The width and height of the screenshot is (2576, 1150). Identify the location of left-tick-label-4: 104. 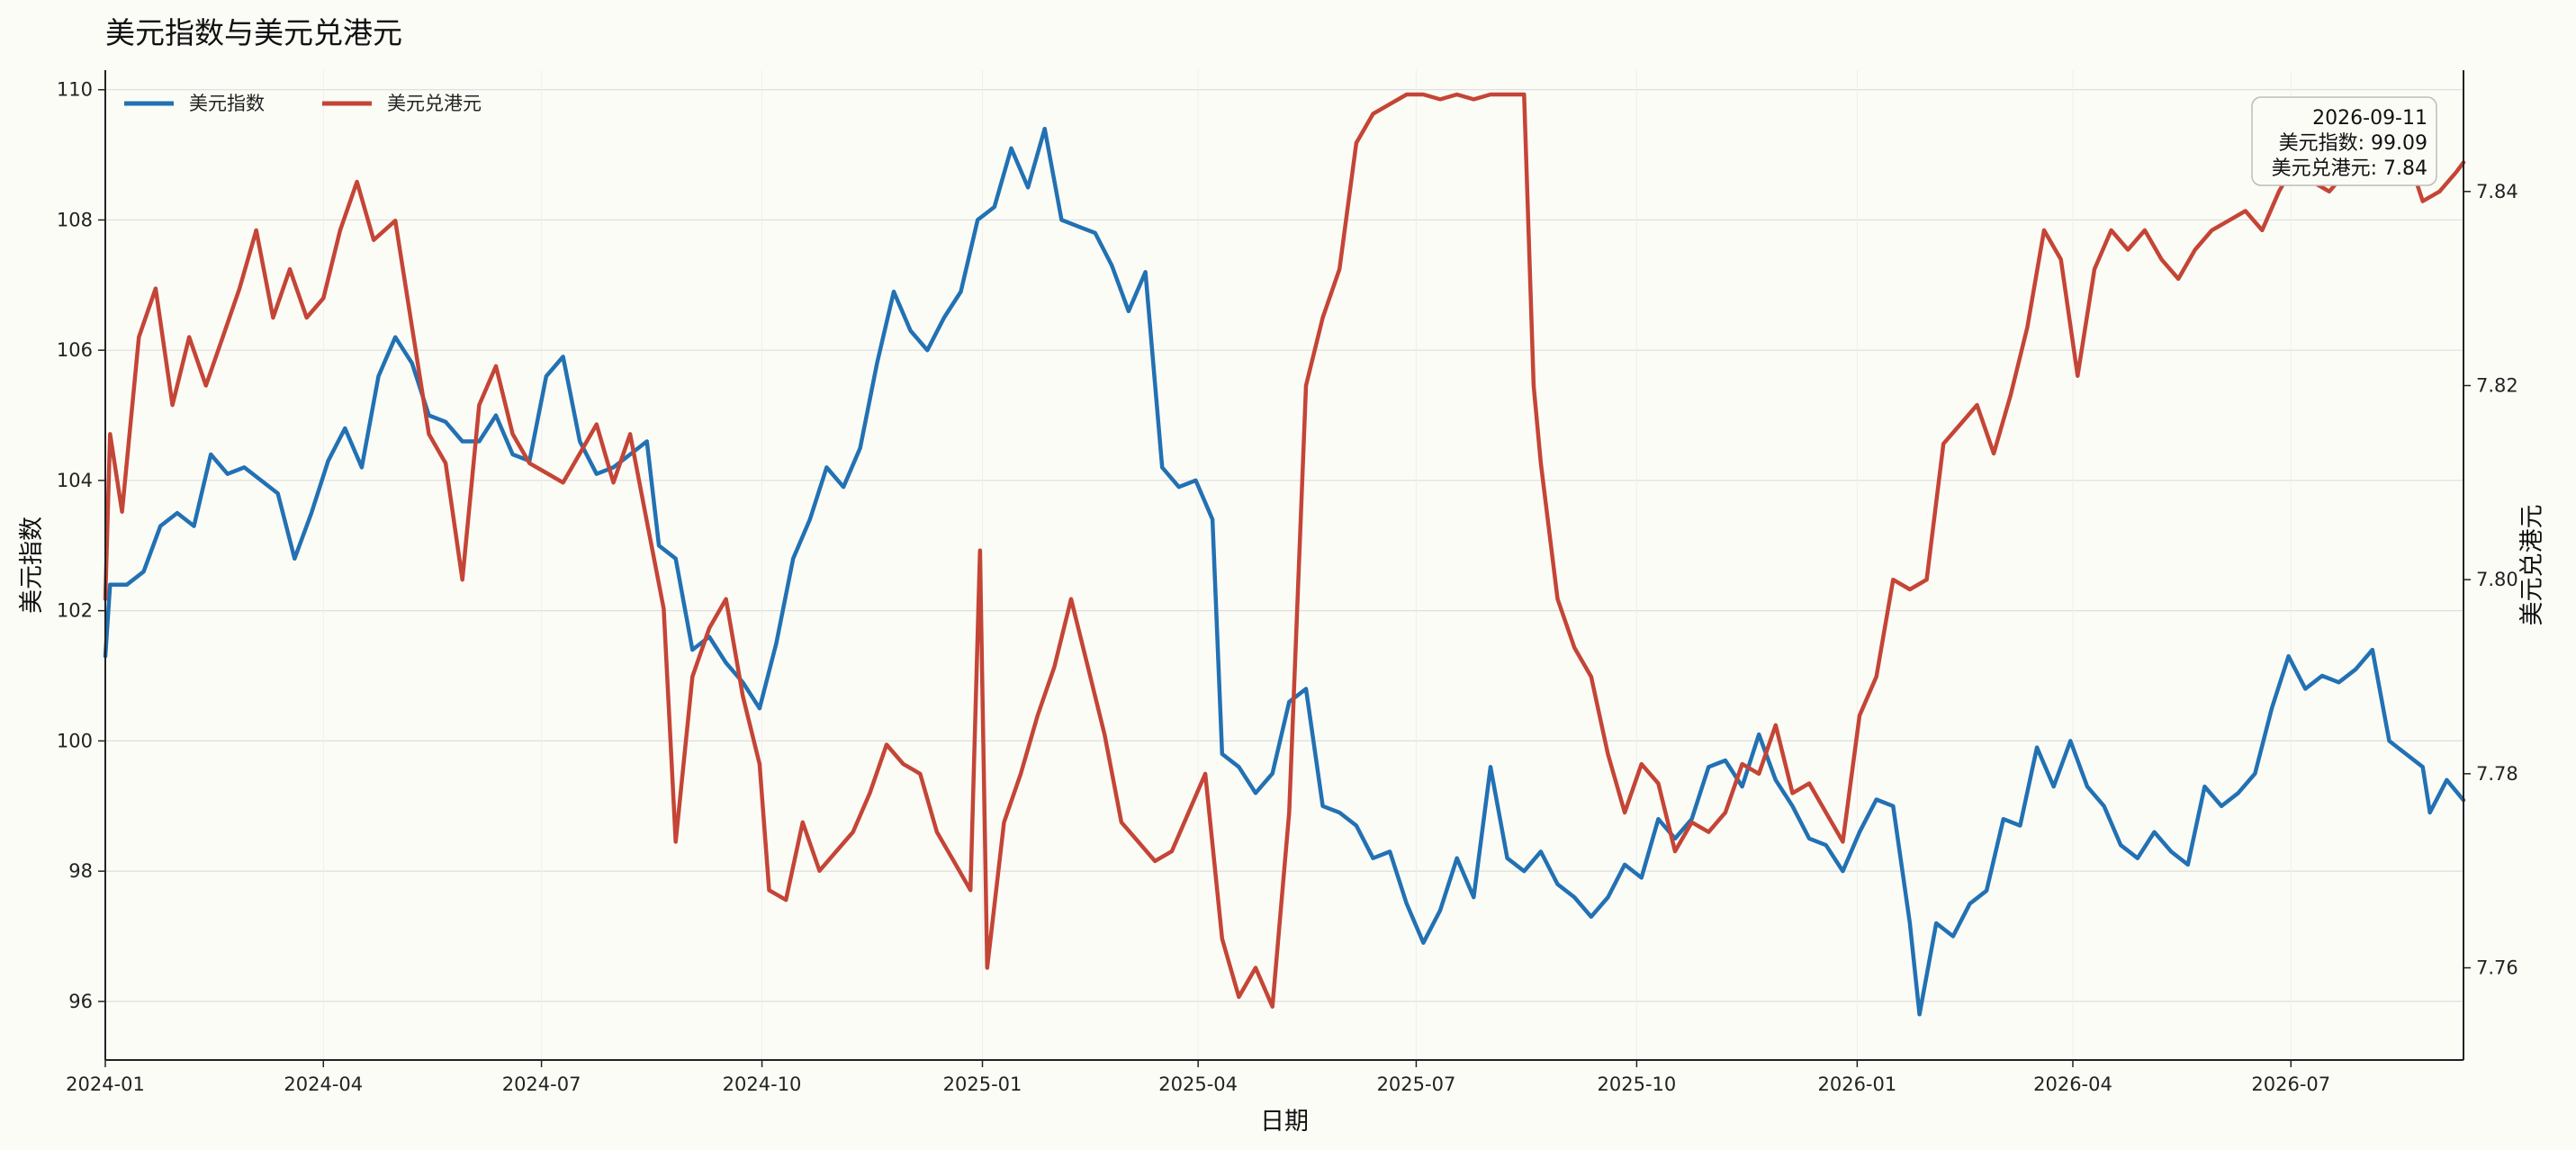
(75, 480).